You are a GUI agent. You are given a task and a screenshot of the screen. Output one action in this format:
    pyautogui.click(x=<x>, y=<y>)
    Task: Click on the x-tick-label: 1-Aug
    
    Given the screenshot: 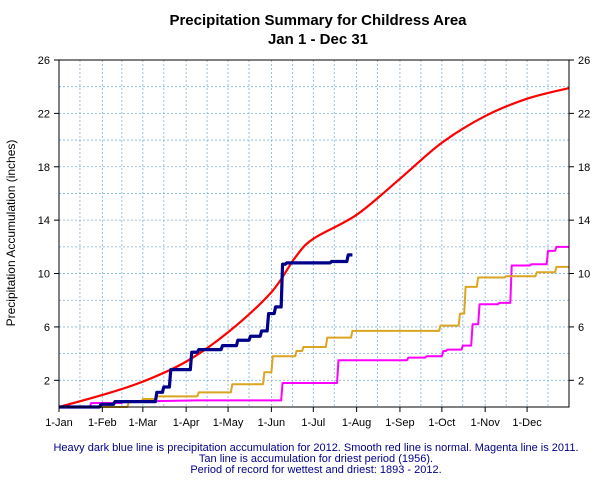 What is the action you would take?
    pyautogui.click(x=356, y=423)
    